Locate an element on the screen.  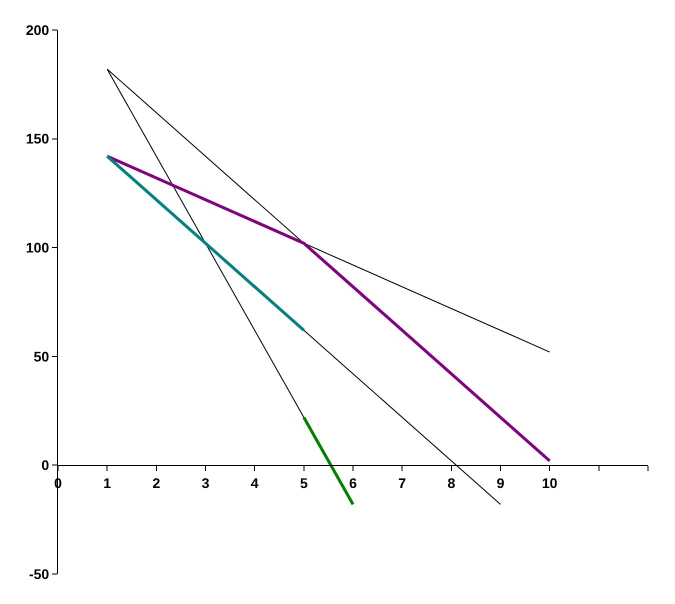
x-tick-label: 6 is located at coordinates (353, 483).